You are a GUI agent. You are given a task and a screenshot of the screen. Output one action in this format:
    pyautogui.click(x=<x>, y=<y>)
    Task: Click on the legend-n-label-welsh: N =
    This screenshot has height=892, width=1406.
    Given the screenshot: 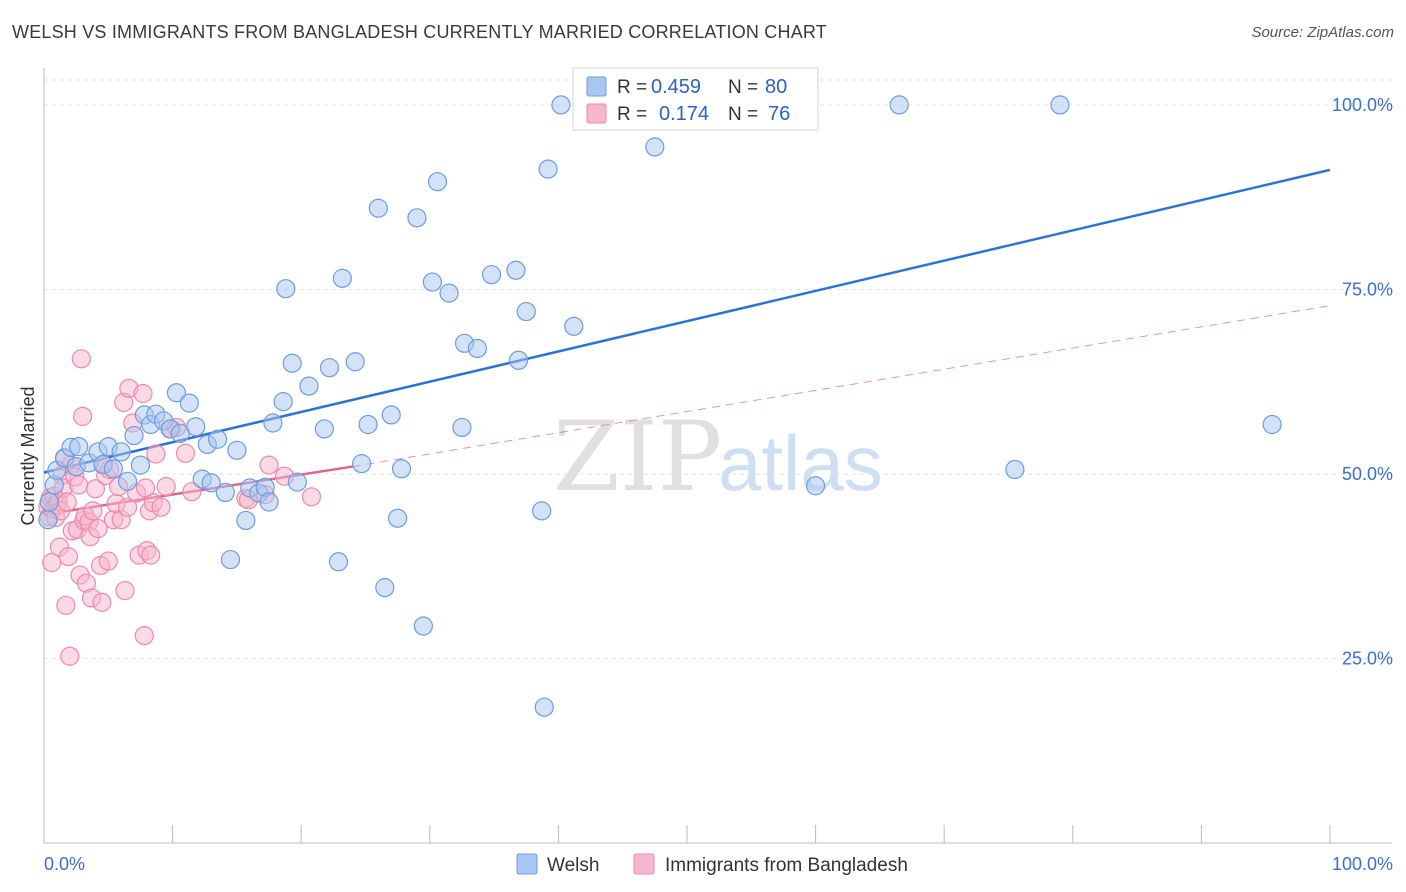 What is the action you would take?
    pyautogui.click(x=743, y=87)
    